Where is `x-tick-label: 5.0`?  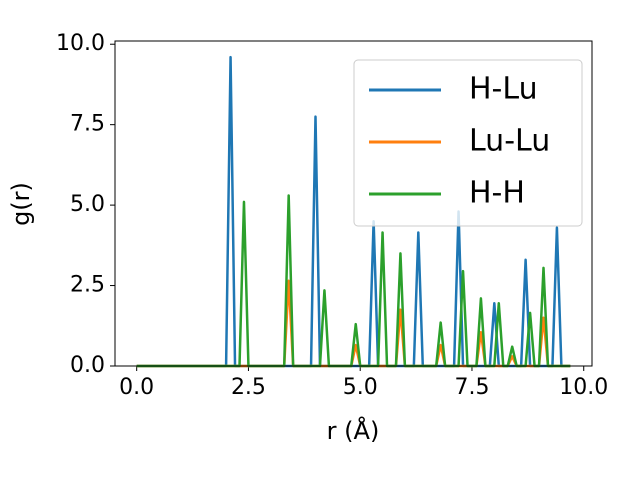
x-tick-label: 5.0 is located at coordinates (360, 387).